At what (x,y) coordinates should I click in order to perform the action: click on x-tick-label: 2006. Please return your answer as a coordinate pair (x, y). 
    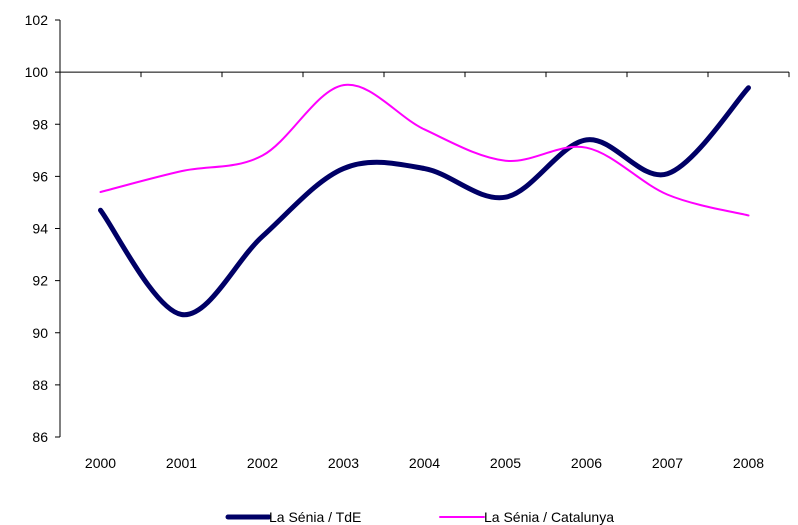
    Looking at the image, I should click on (586, 463).